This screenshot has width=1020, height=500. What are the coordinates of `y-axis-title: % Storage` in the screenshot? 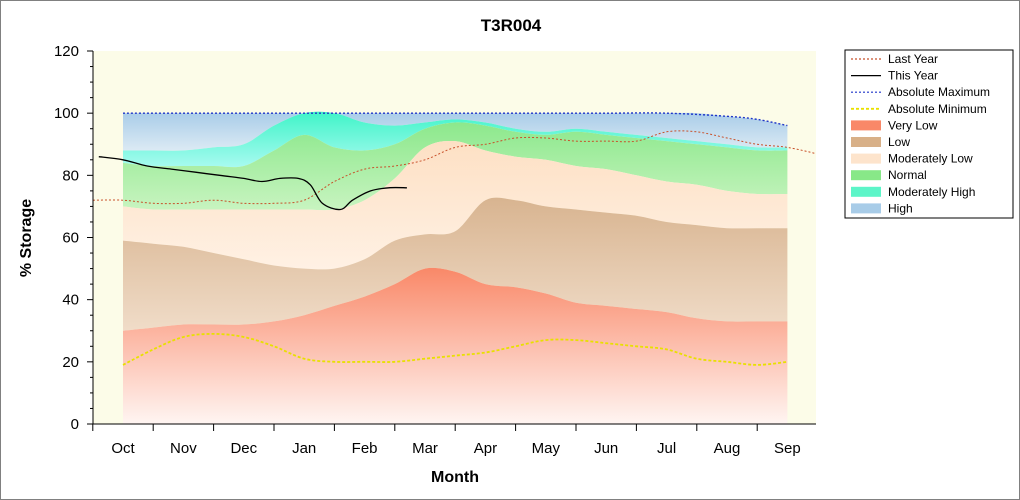 It's located at (26, 238).